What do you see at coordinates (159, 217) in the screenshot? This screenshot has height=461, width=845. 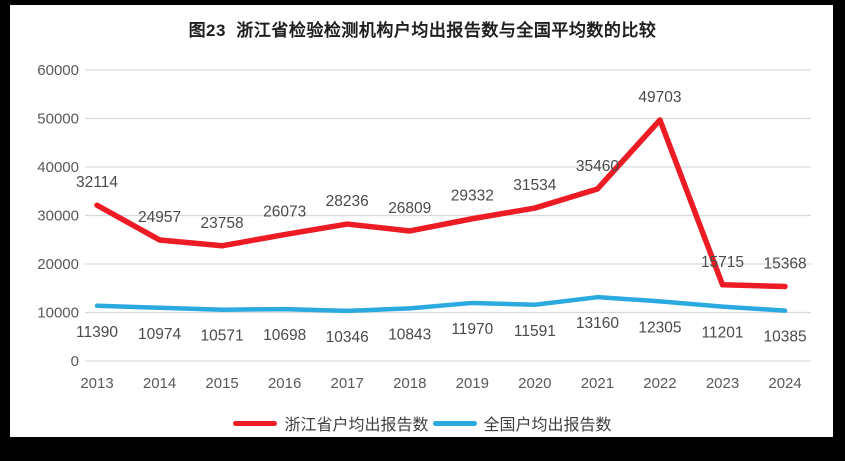 I see `data-label-0: 24957` at bounding box center [159, 217].